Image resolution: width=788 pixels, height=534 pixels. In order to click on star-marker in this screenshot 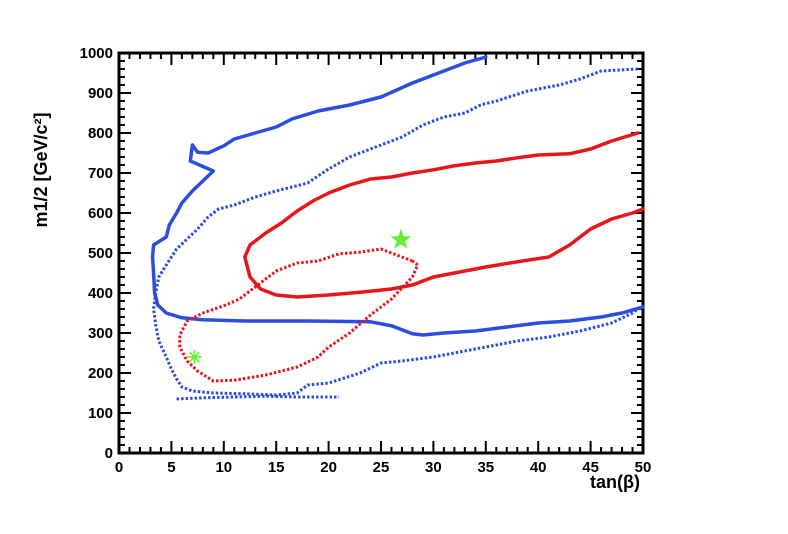, I will do `click(401, 238)`.